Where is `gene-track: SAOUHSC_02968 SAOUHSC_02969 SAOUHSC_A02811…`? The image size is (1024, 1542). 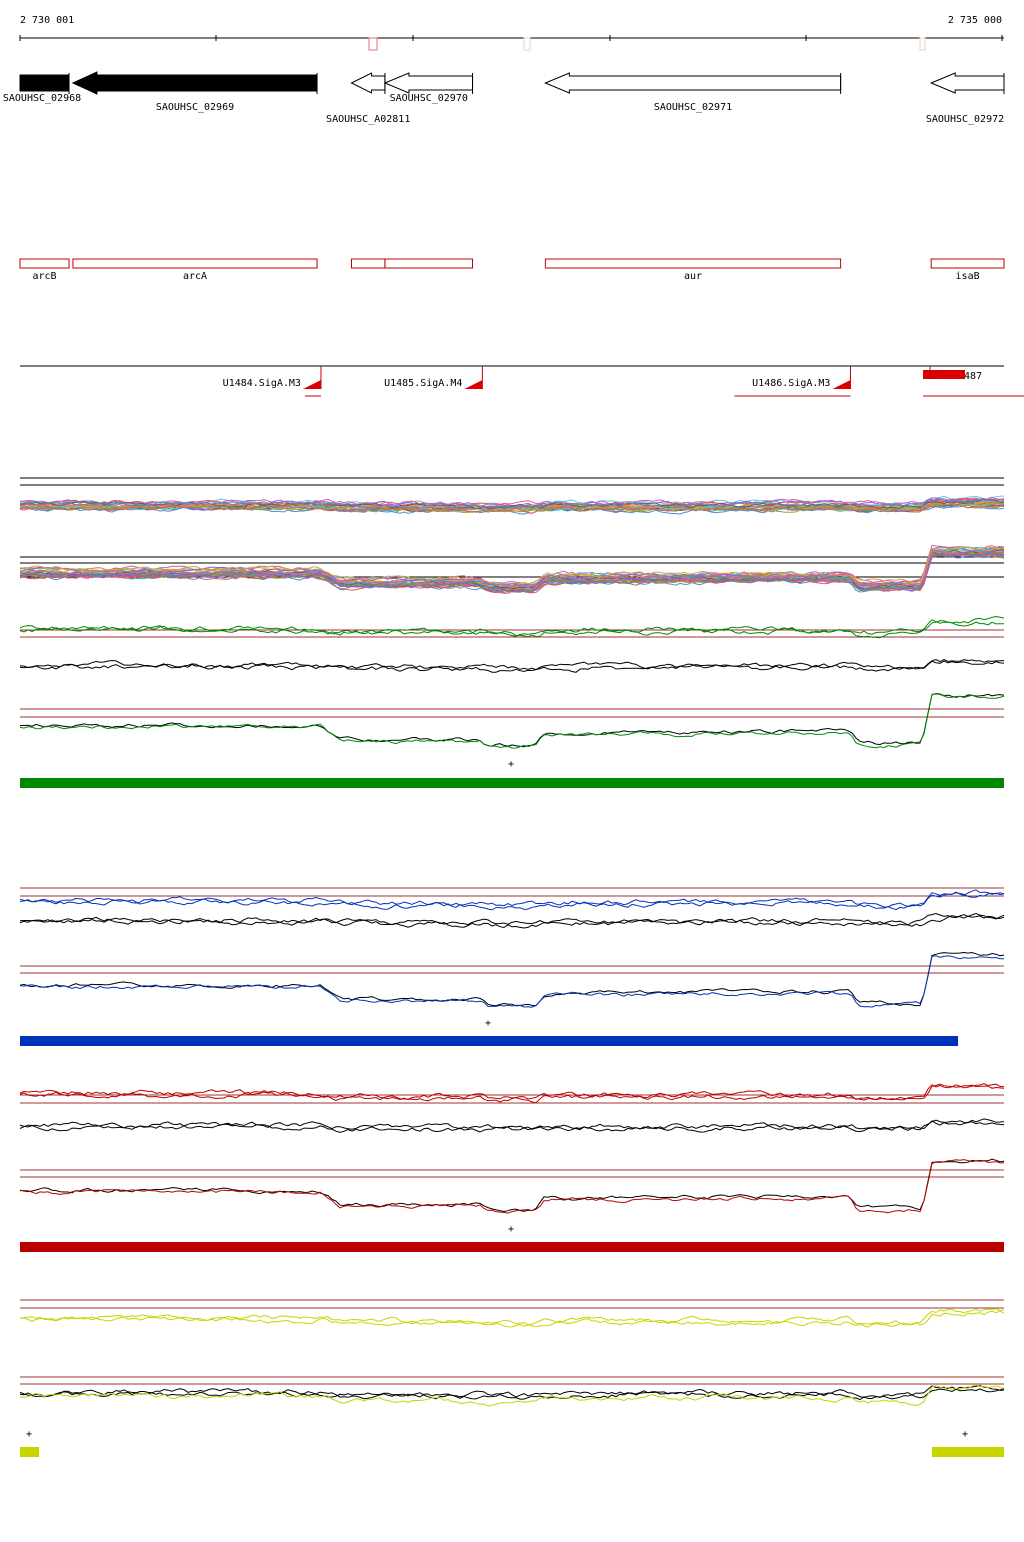 gene-track: SAOUHSC_02968 SAOUHSC_02969 SAOUHSC_A02811… is located at coordinates (504, 98).